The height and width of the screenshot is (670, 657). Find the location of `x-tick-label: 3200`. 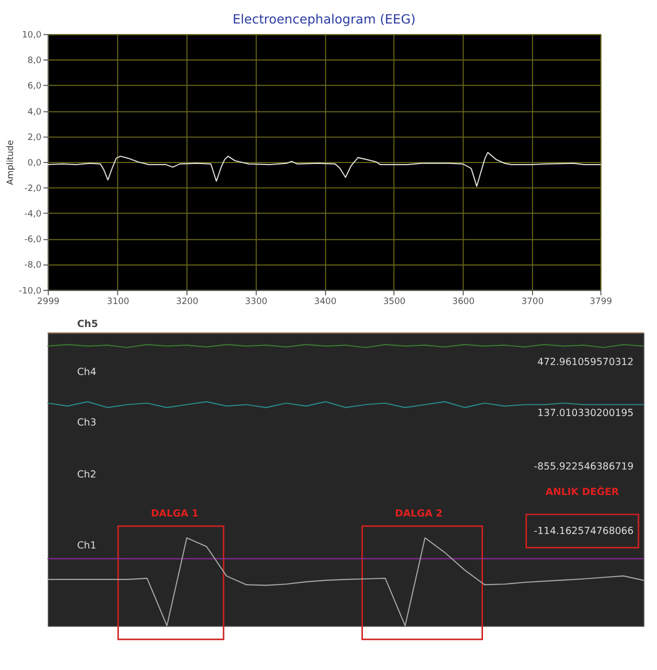

x-tick-label: 3200 is located at coordinates (187, 302).